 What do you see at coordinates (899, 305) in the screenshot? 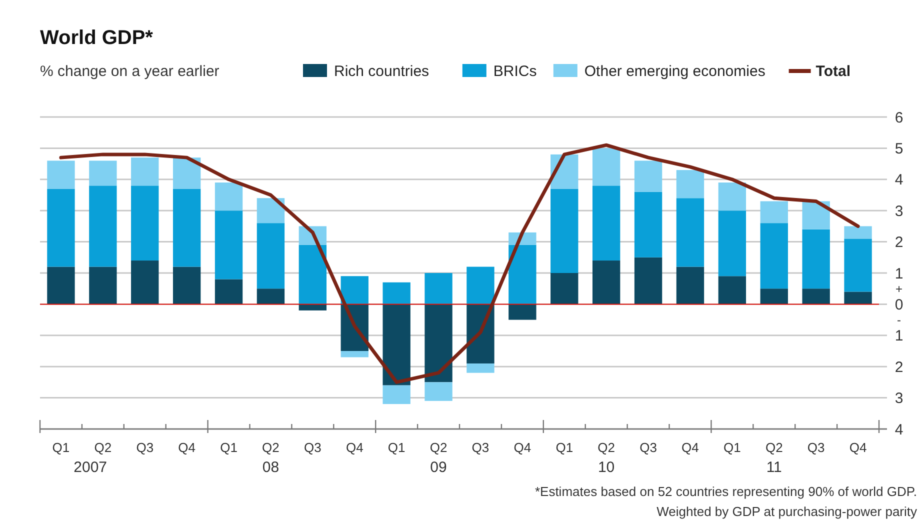
I see `y-tick-label: 0` at bounding box center [899, 305].